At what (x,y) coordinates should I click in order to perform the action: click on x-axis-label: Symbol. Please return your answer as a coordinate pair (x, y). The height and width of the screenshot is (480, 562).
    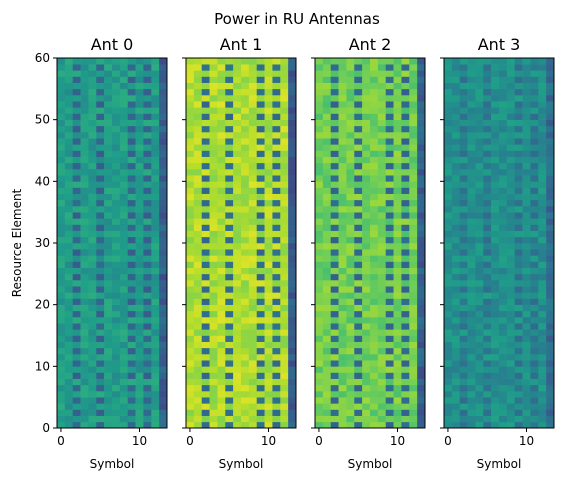
    Looking at the image, I should click on (499, 464).